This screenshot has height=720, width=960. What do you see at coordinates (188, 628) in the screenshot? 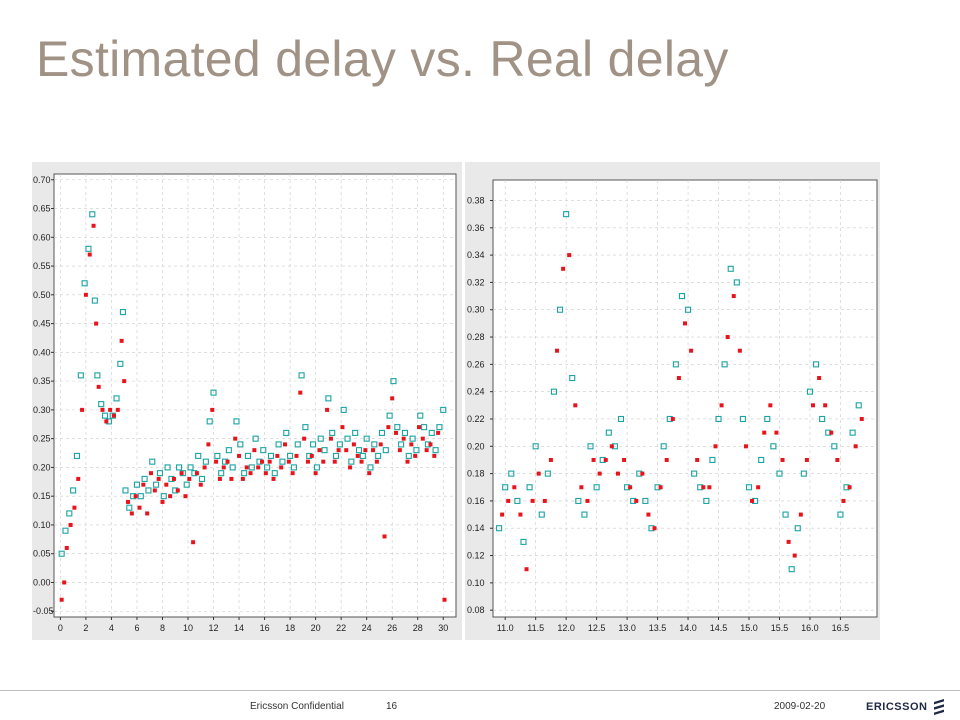
I see `chart-left-x-tick-label: 10` at bounding box center [188, 628].